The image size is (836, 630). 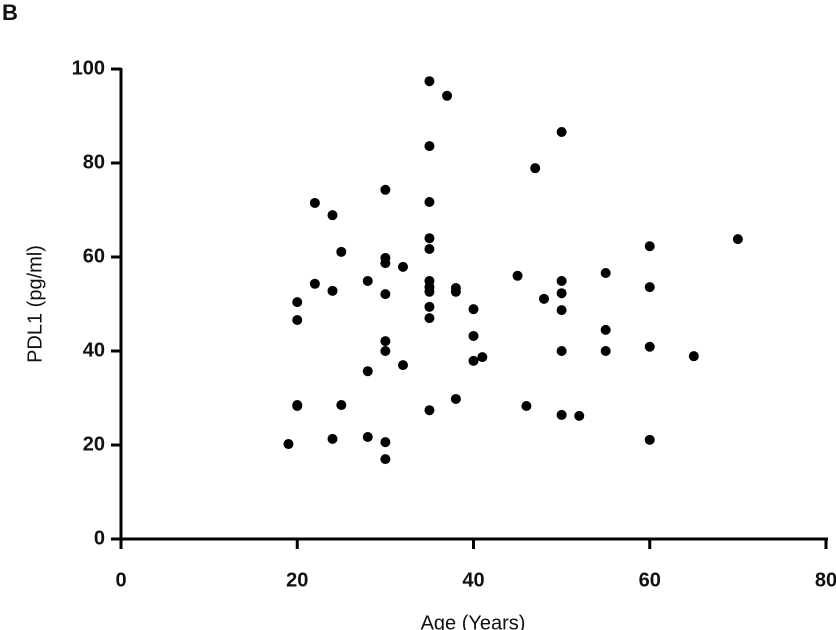 I want to click on x-tick-label: 40, so click(x=473, y=580).